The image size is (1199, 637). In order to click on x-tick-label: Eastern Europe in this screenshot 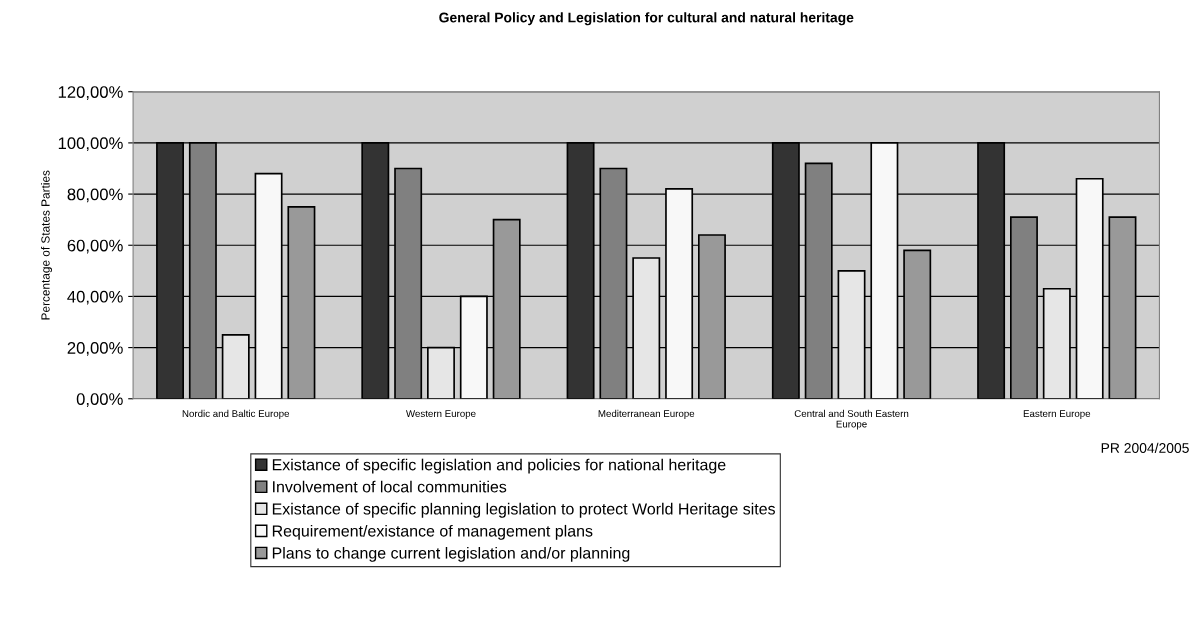, I will do `click(1057, 414)`.